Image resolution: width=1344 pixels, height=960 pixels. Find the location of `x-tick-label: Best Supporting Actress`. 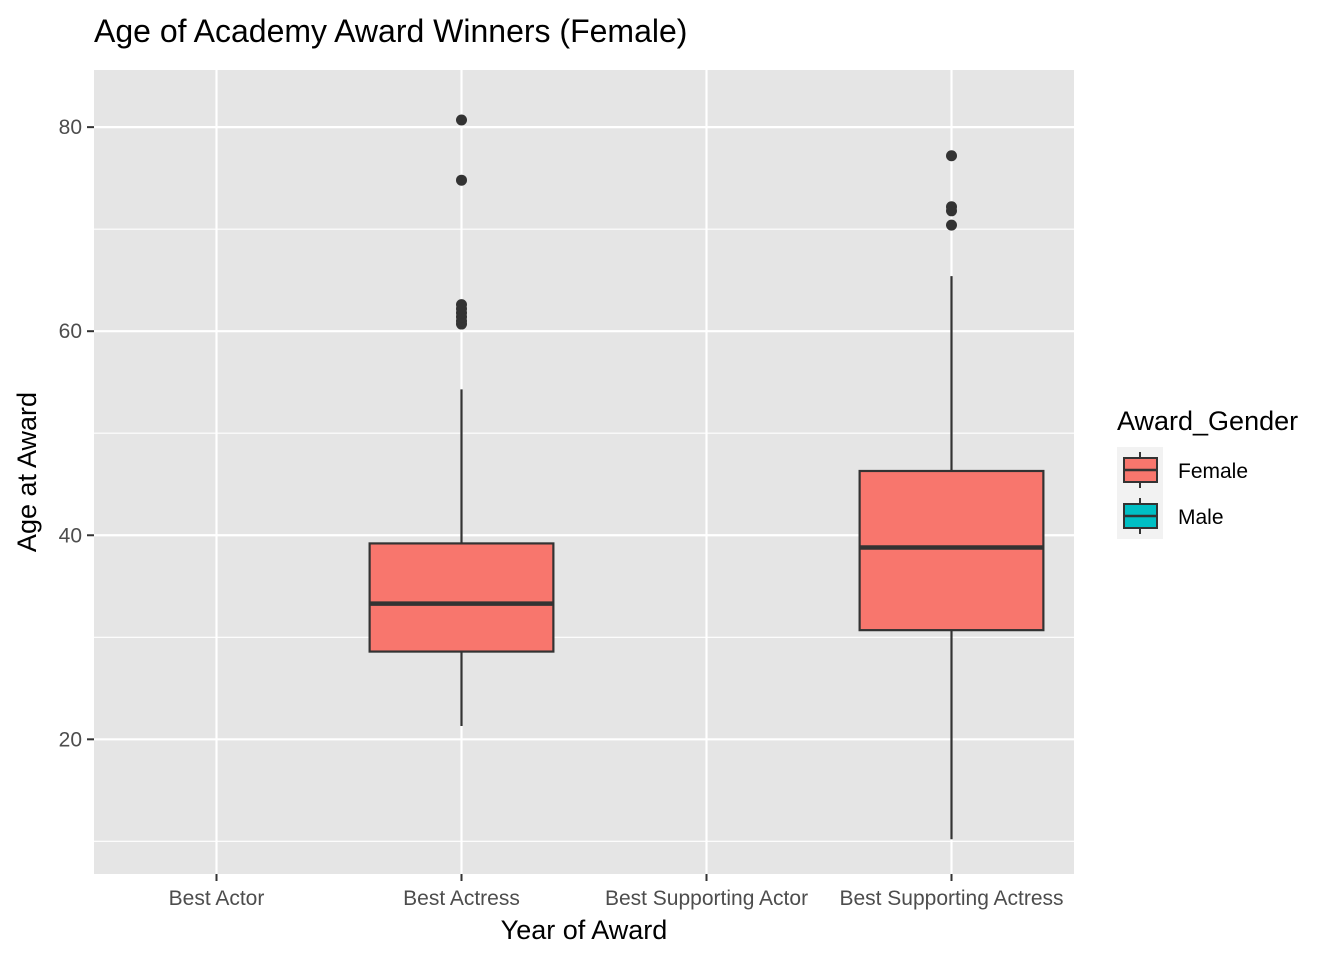

x-tick-label: Best Supporting Actress is located at coordinates (951, 898).